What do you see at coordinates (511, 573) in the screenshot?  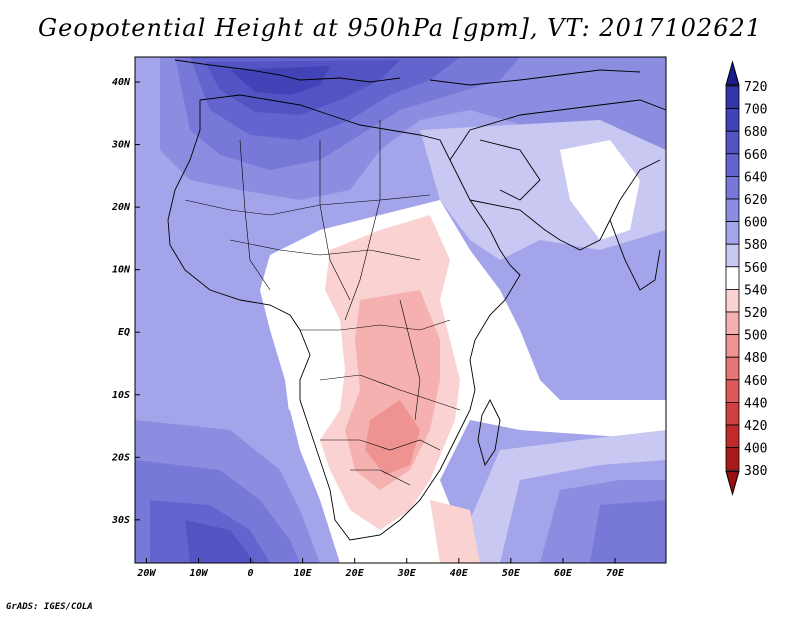 I see `lon-tick-label: 50E` at bounding box center [511, 573].